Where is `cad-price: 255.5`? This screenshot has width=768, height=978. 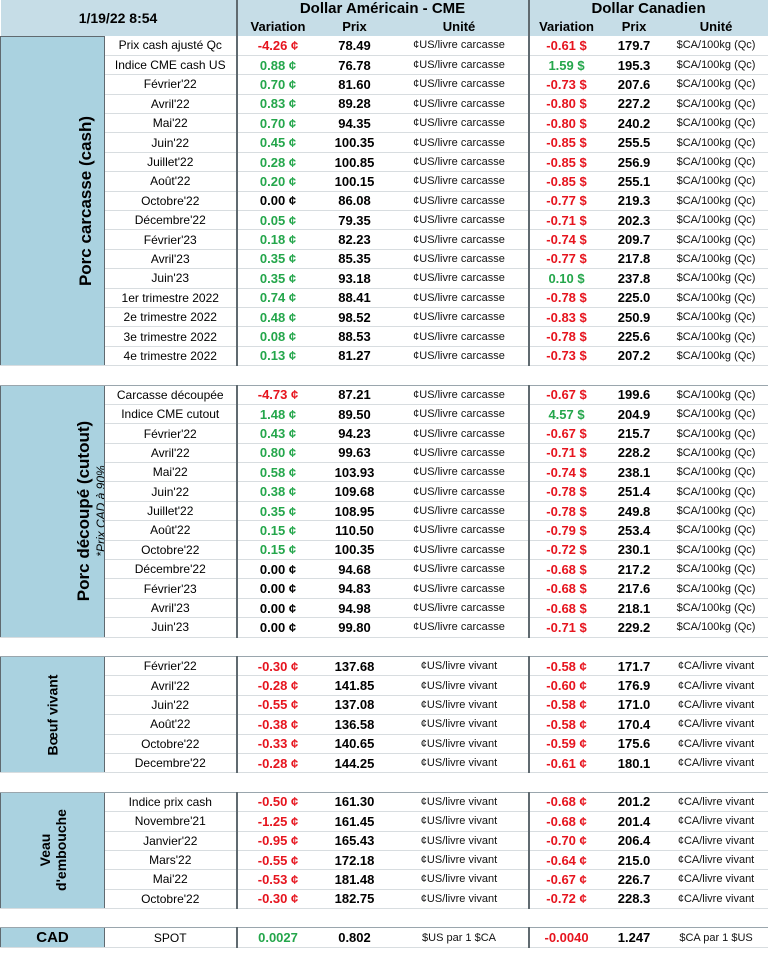 cad-price: 255.5 is located at coordinates (634, 142).